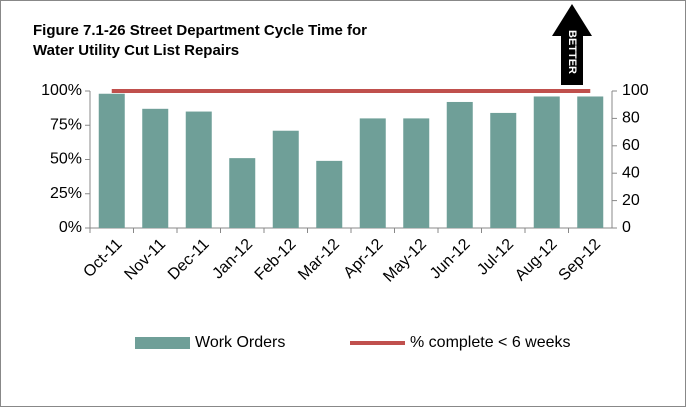  I want to click on y2-tick-label: 40, so click(631, 172).